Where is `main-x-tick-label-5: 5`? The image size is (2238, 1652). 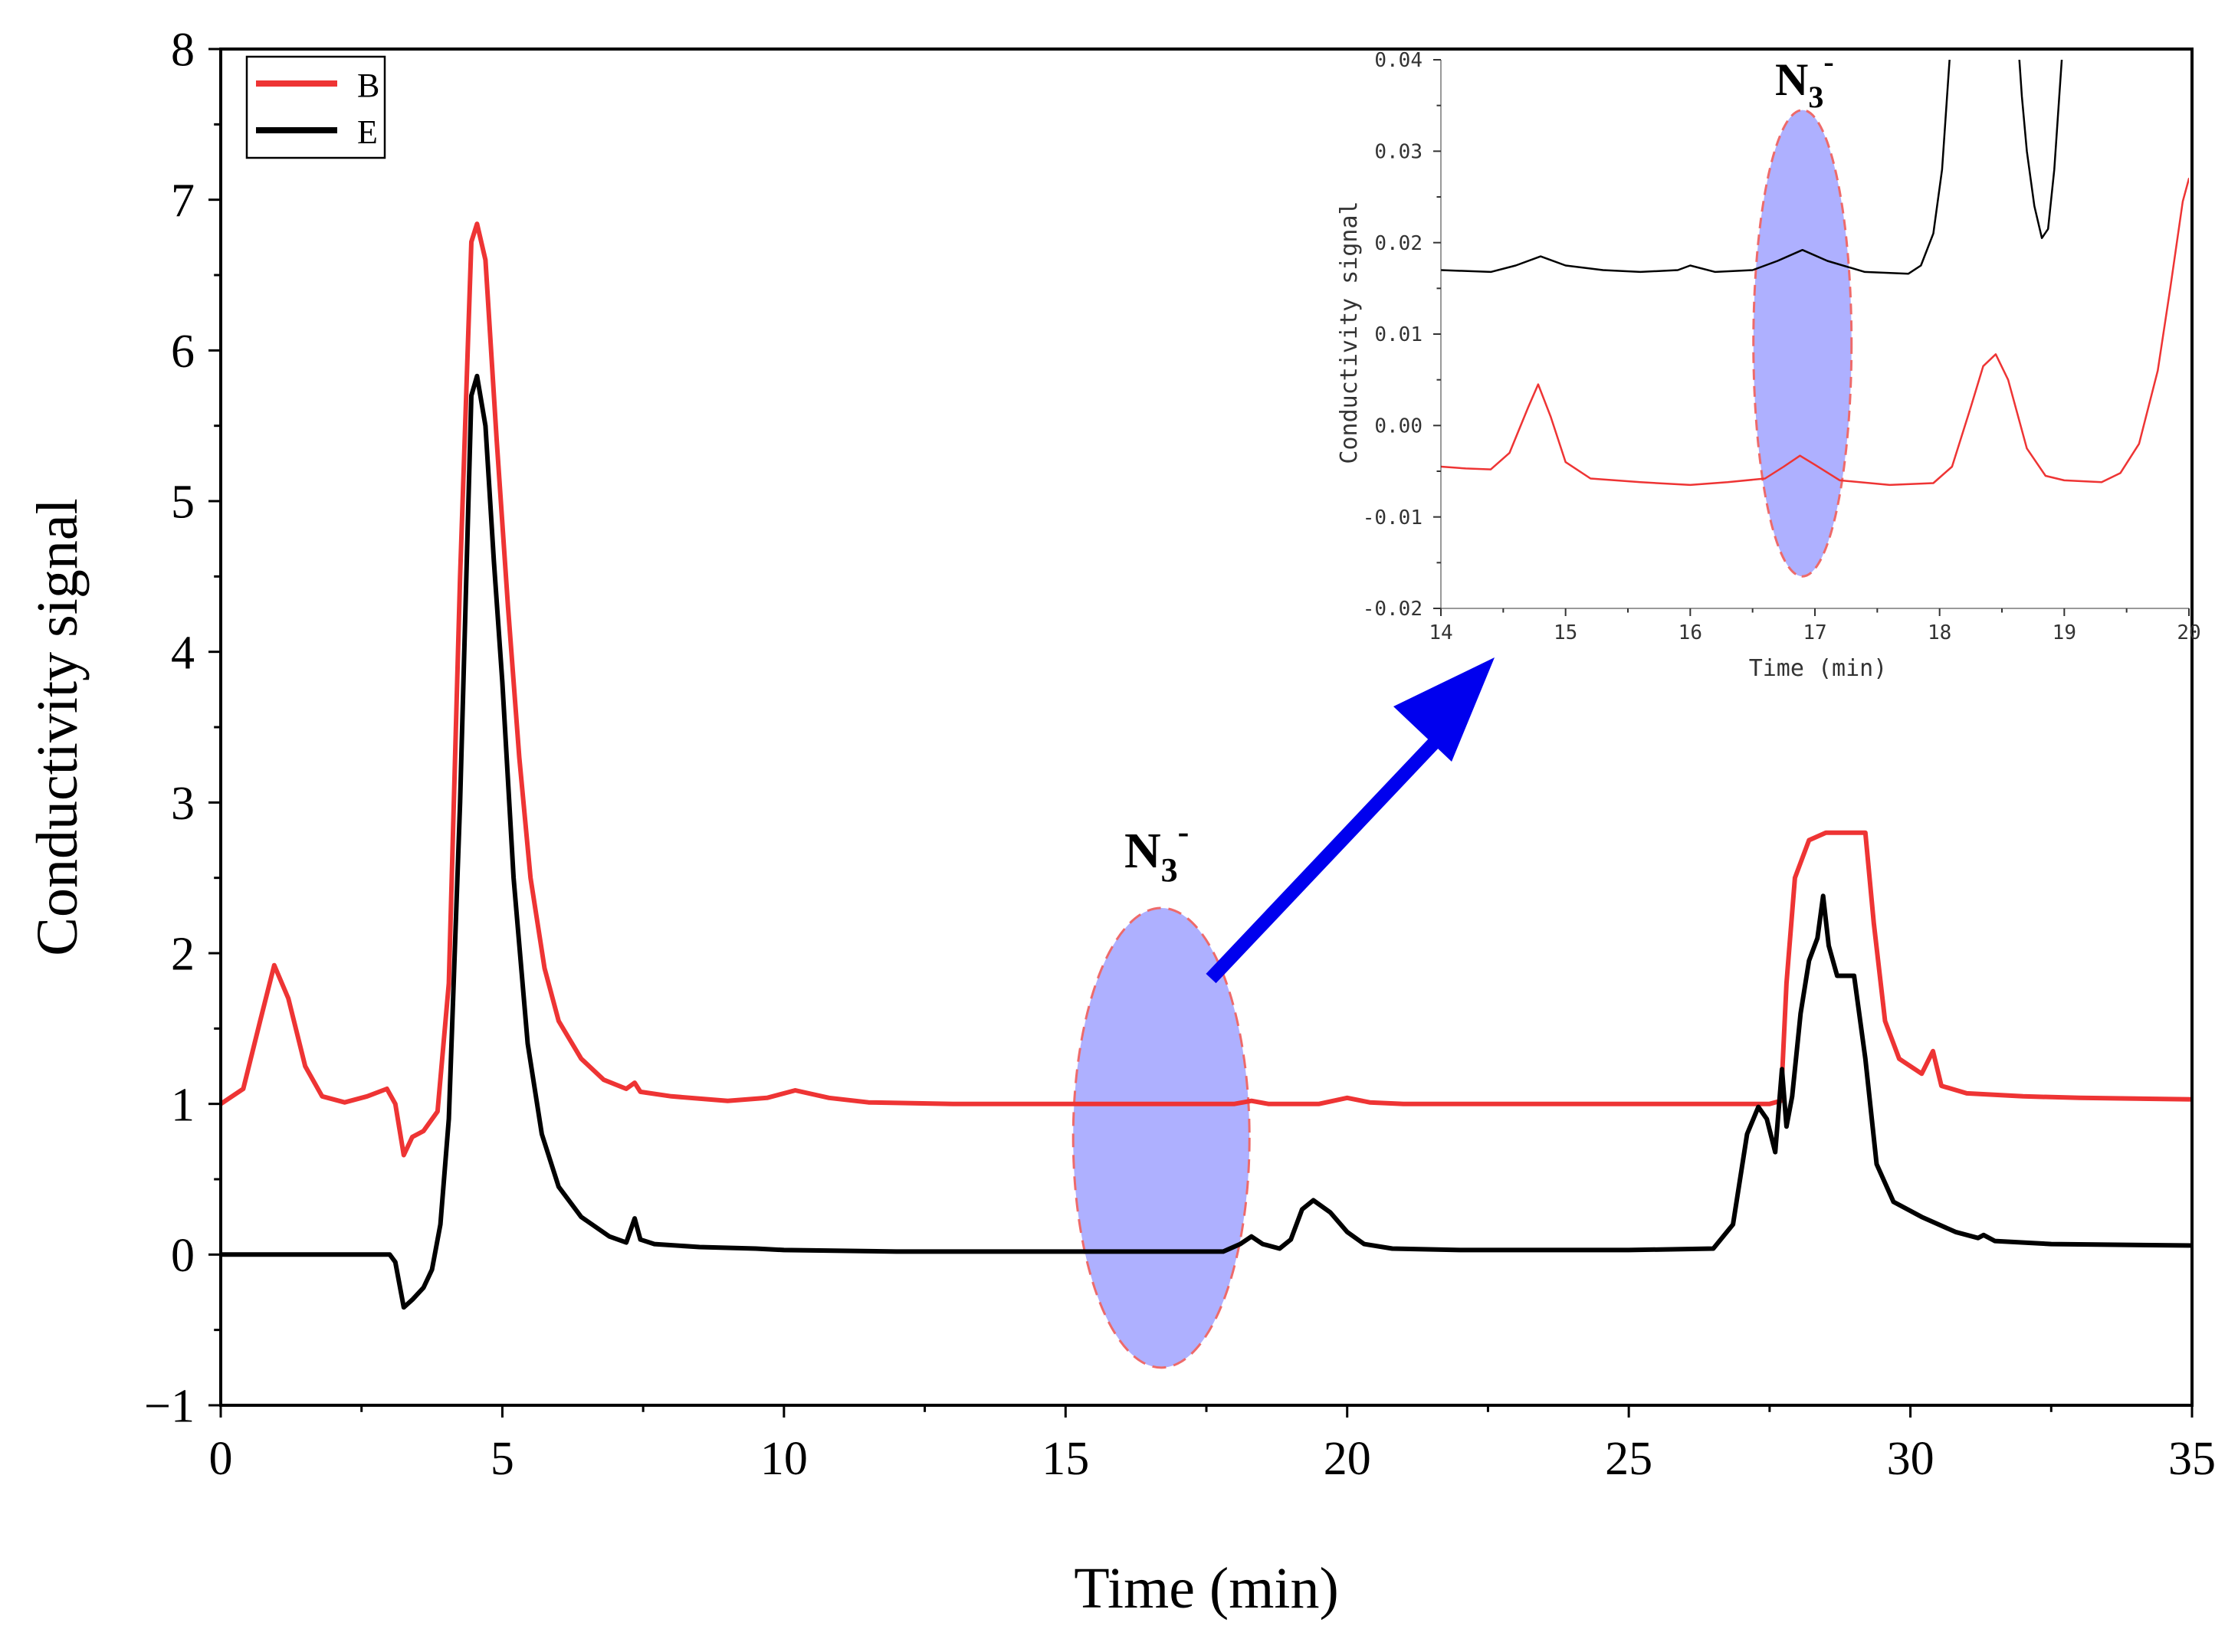 main-x-tick-label-5: 5 is located at coordinates (503, 1459).